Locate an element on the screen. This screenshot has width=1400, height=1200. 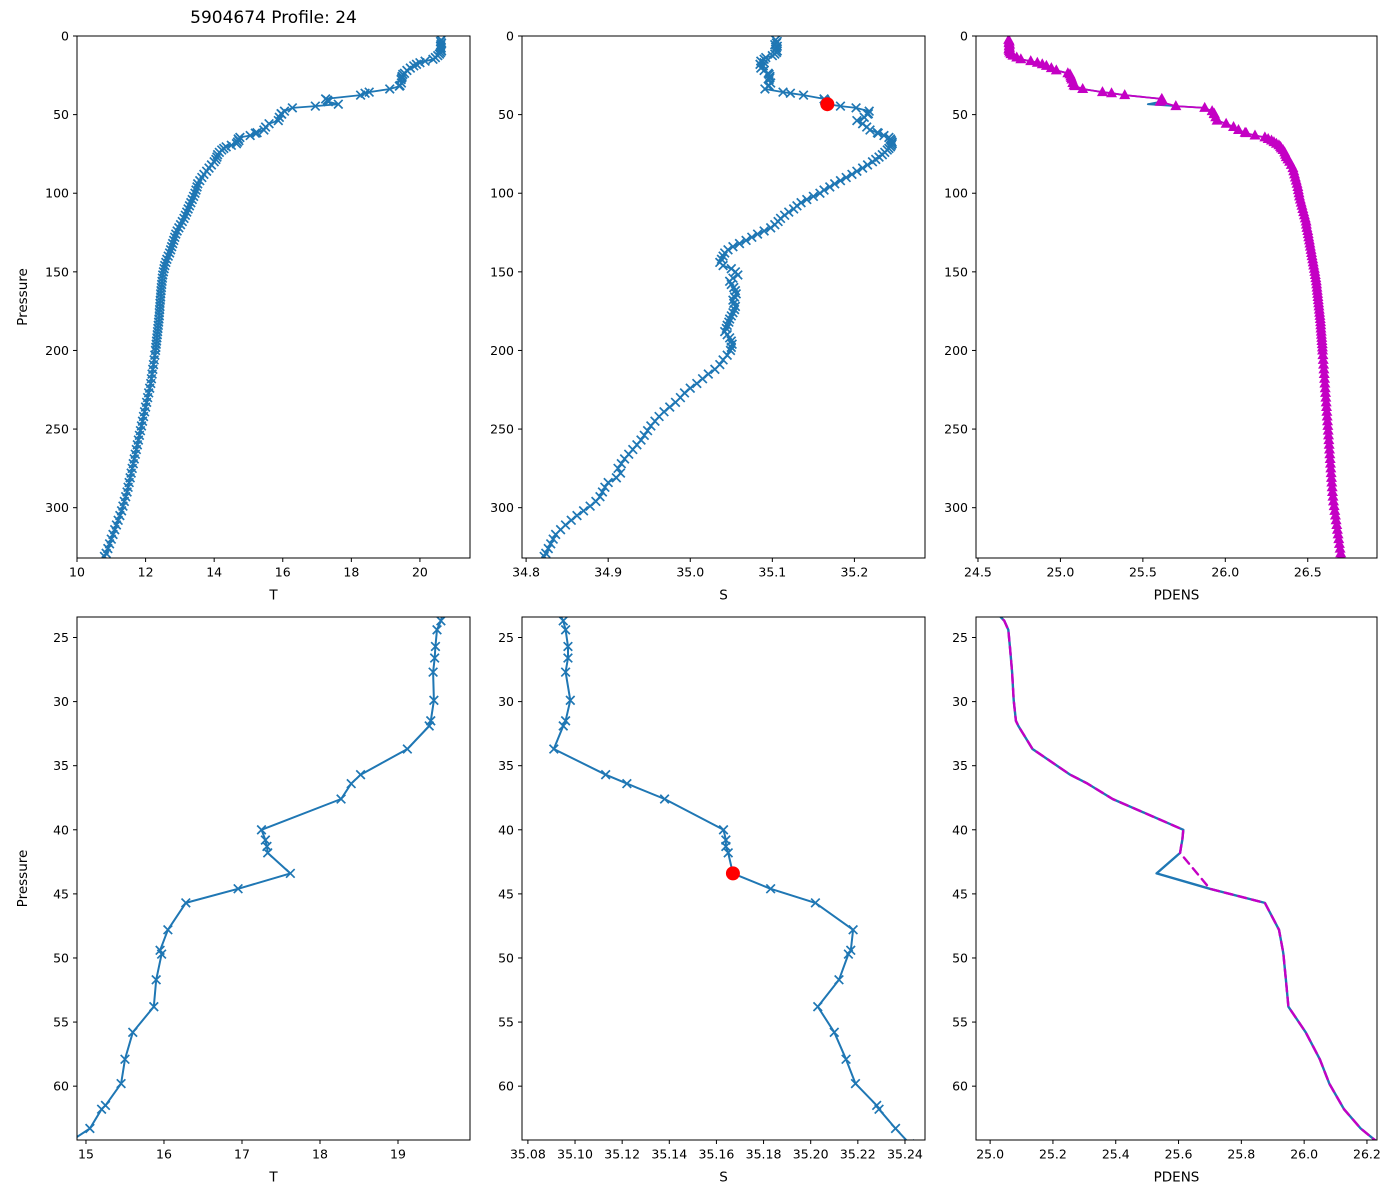
pdens-raw-line is located at coordinates (1188, 878).